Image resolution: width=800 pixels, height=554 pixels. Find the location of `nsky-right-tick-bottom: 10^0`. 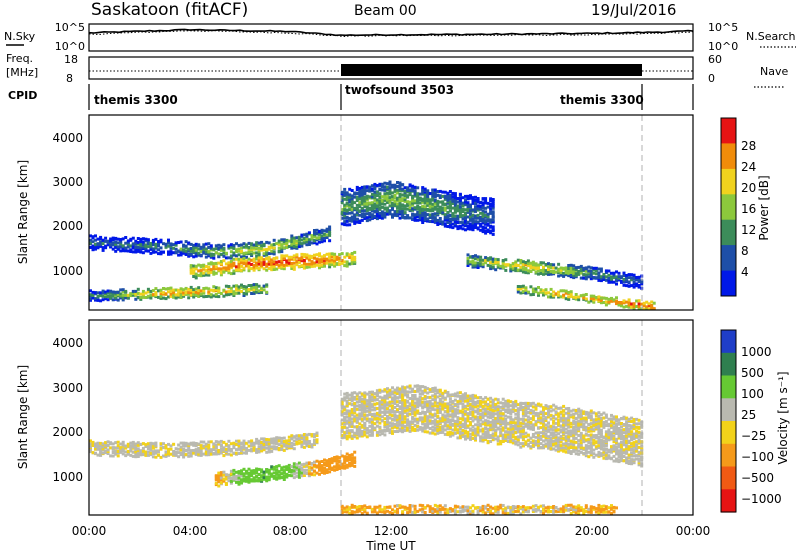

nsky-right-tick-bottom: 10^0 is located at coordinates (723, 46).